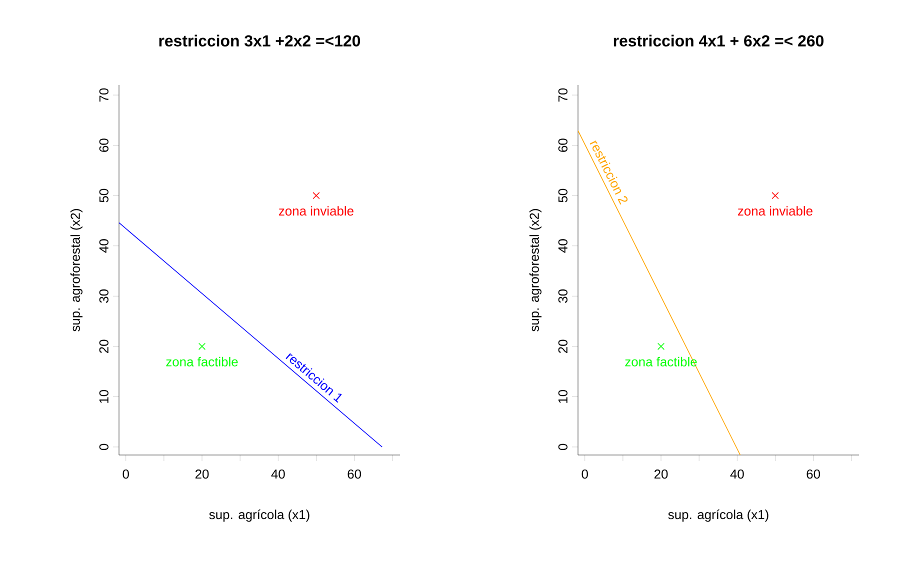  Describe the element at coordinates (202, 361) in the screenshot. I see `annotation: zona factible` at that location.